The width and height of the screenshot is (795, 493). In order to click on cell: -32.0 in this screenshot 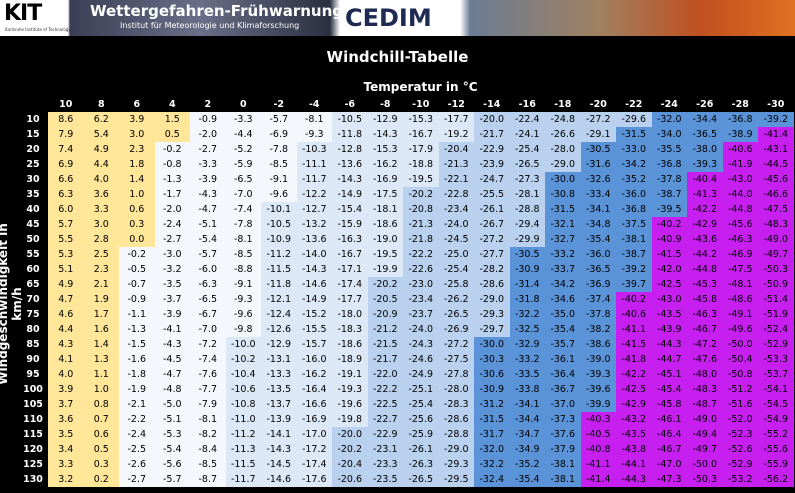, I will do `click(669, 119)`.